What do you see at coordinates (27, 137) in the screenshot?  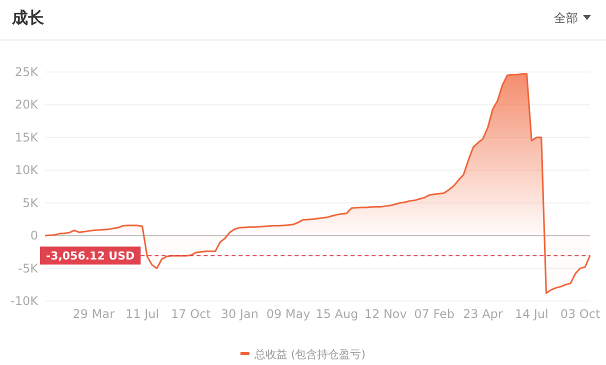 I see `y-tick-label: 15K` at bounding box center [27, 137].